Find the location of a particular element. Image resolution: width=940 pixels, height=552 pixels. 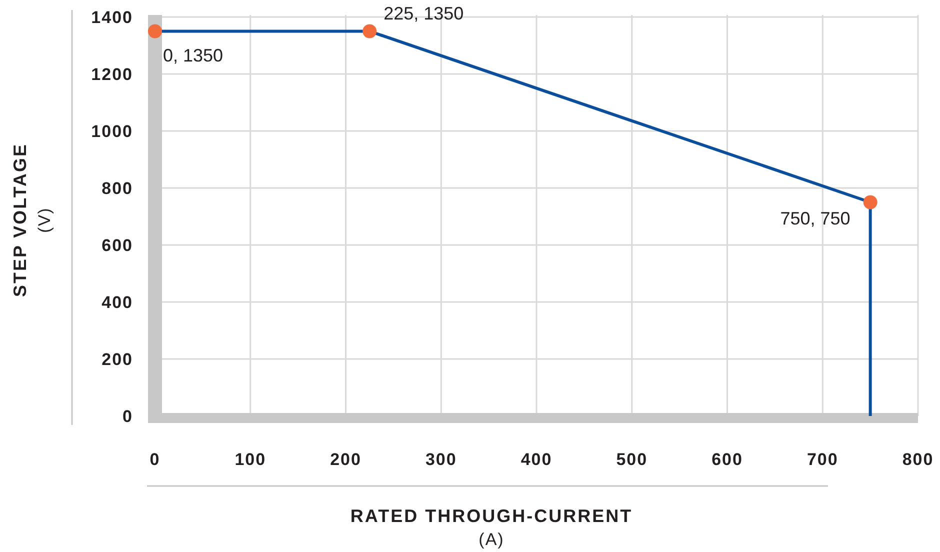

annotation: 225, 1350 is located at coordinates (424, 13).